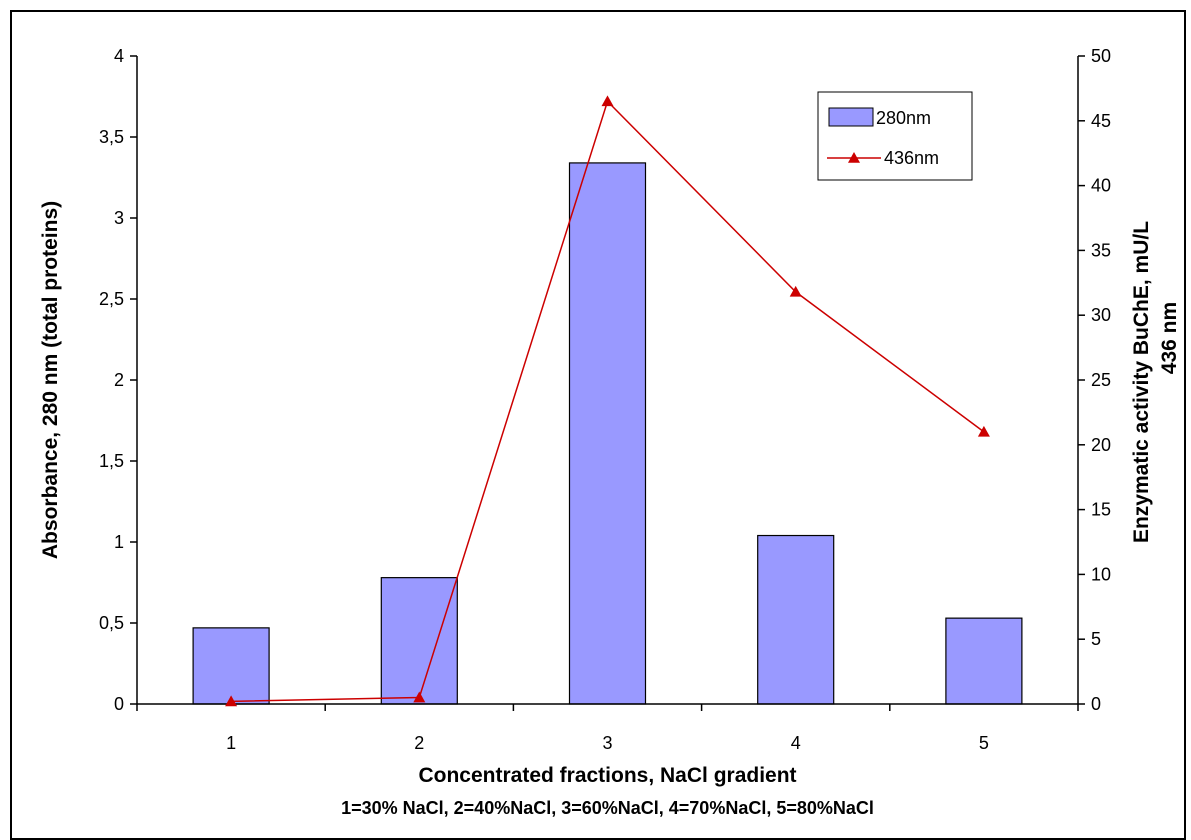 Image resolution: width=1191 pixels, height=840 pixels. I want to click on legend-box, so click(895, 136).